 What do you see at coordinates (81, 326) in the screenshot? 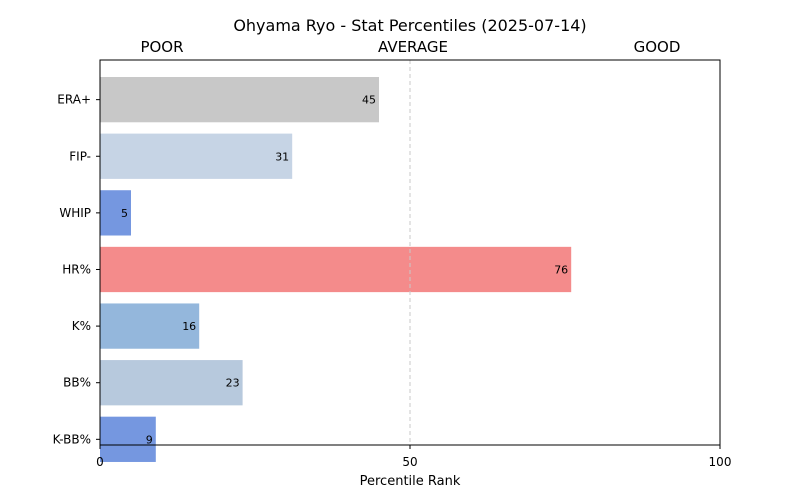
I see `y-tick-label: K%` at bounding box center [81, 326].